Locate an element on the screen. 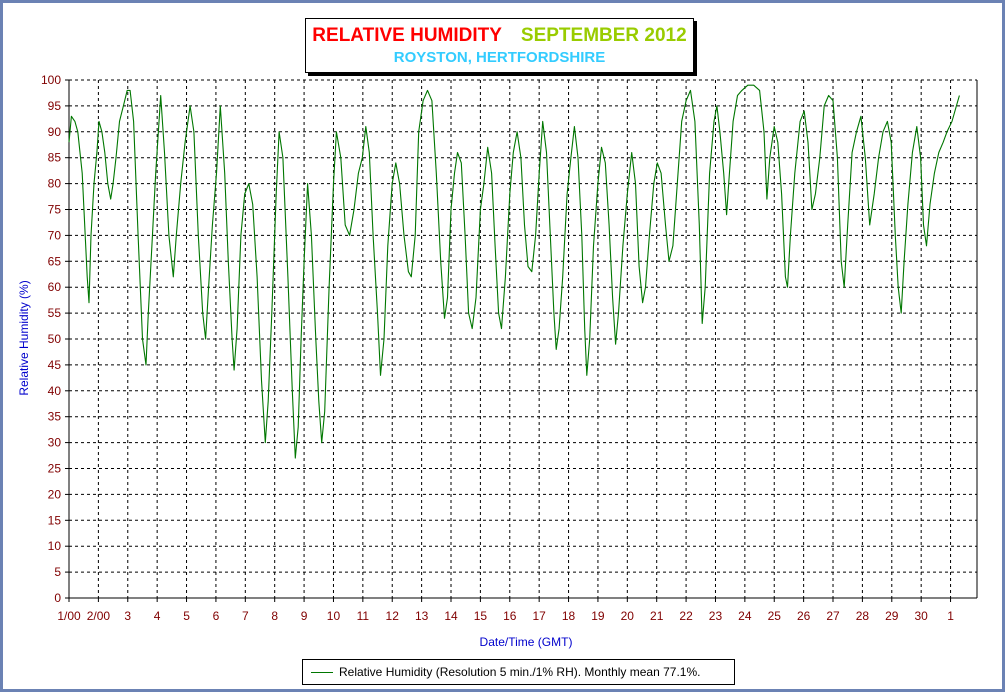  y-tick-label: 100 is located at coordinates (51, 80).